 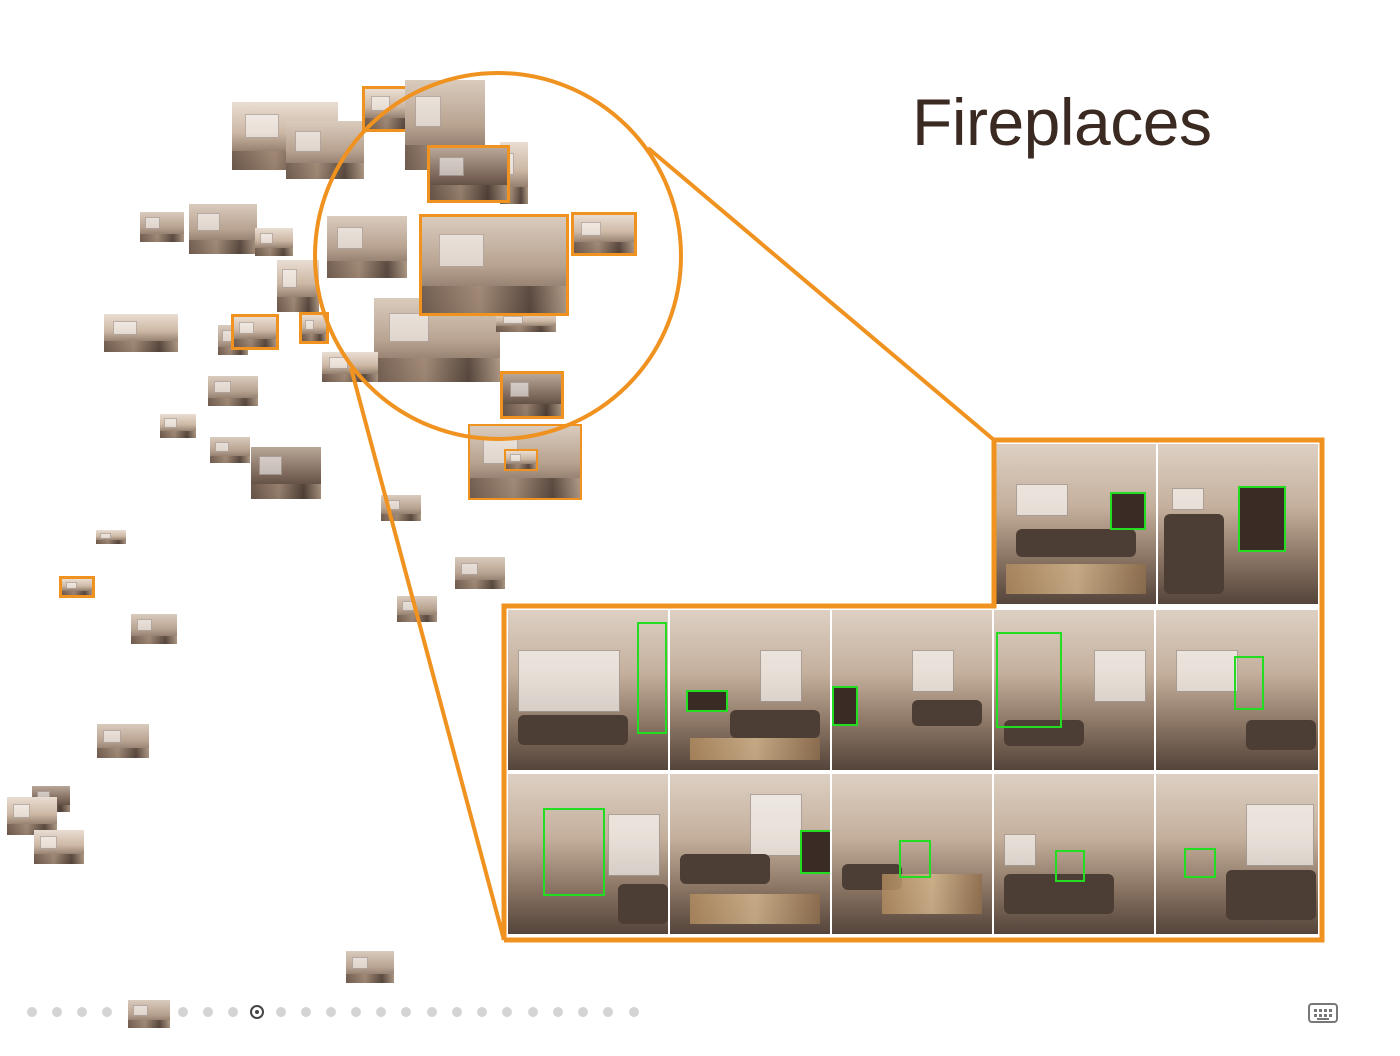 What do you see at coordinates (821, 294) in the screenshot?
I see `connector-line-upper` at bounding box center [821, 294].